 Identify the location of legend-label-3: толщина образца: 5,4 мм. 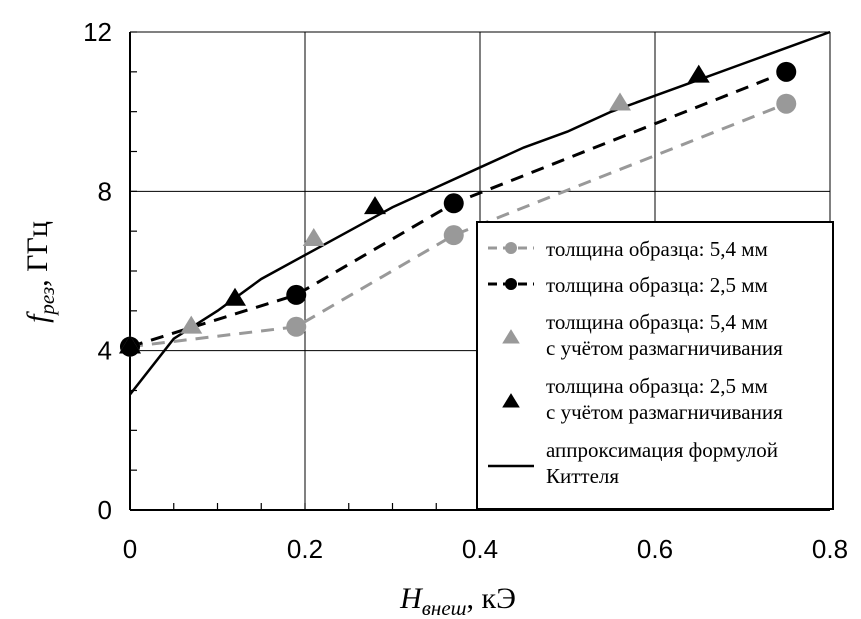
(657, 322).